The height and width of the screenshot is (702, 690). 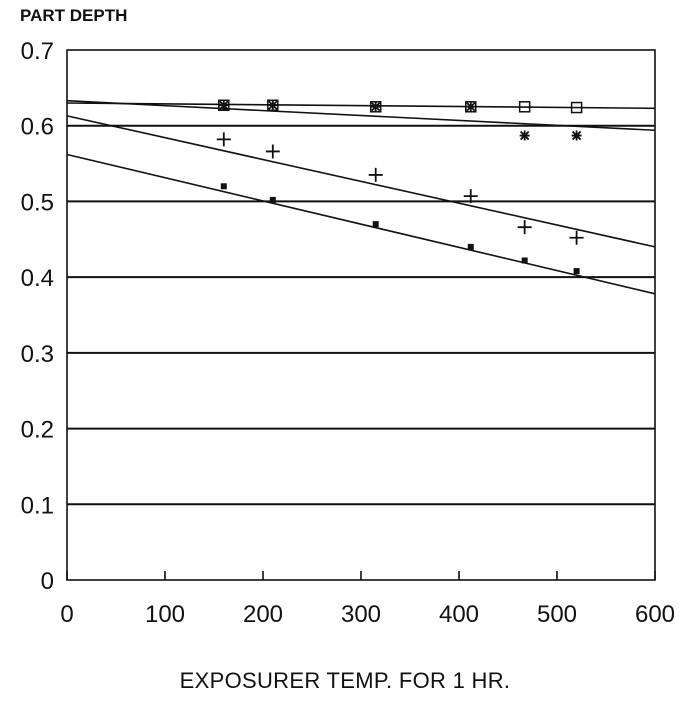 I want to click on x-tick-label: 400, so click(x=459, y=614).